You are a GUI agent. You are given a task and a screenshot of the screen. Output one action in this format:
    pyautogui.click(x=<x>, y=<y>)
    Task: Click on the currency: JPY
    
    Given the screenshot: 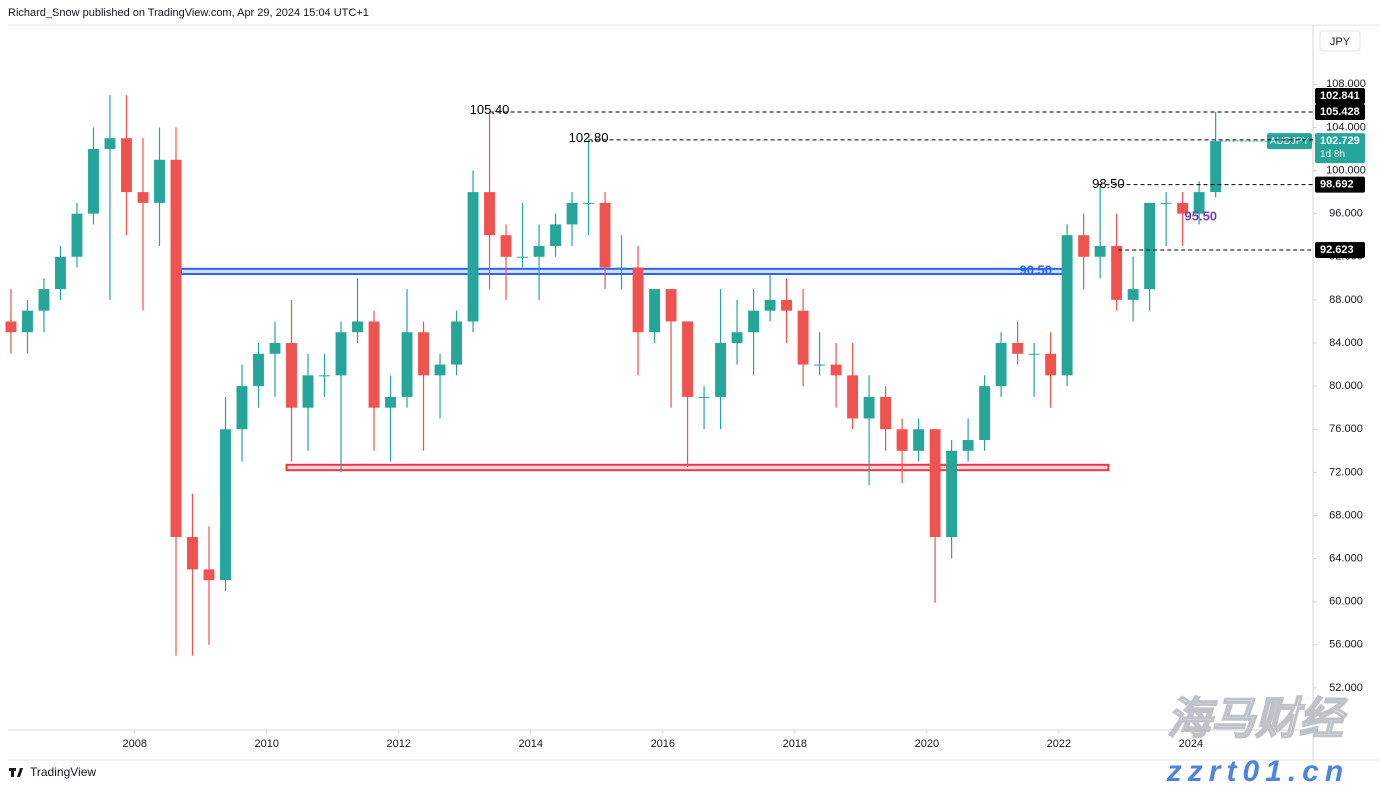 What is the action you would take?
    pyautogui.click(x=1340, y=42)
    